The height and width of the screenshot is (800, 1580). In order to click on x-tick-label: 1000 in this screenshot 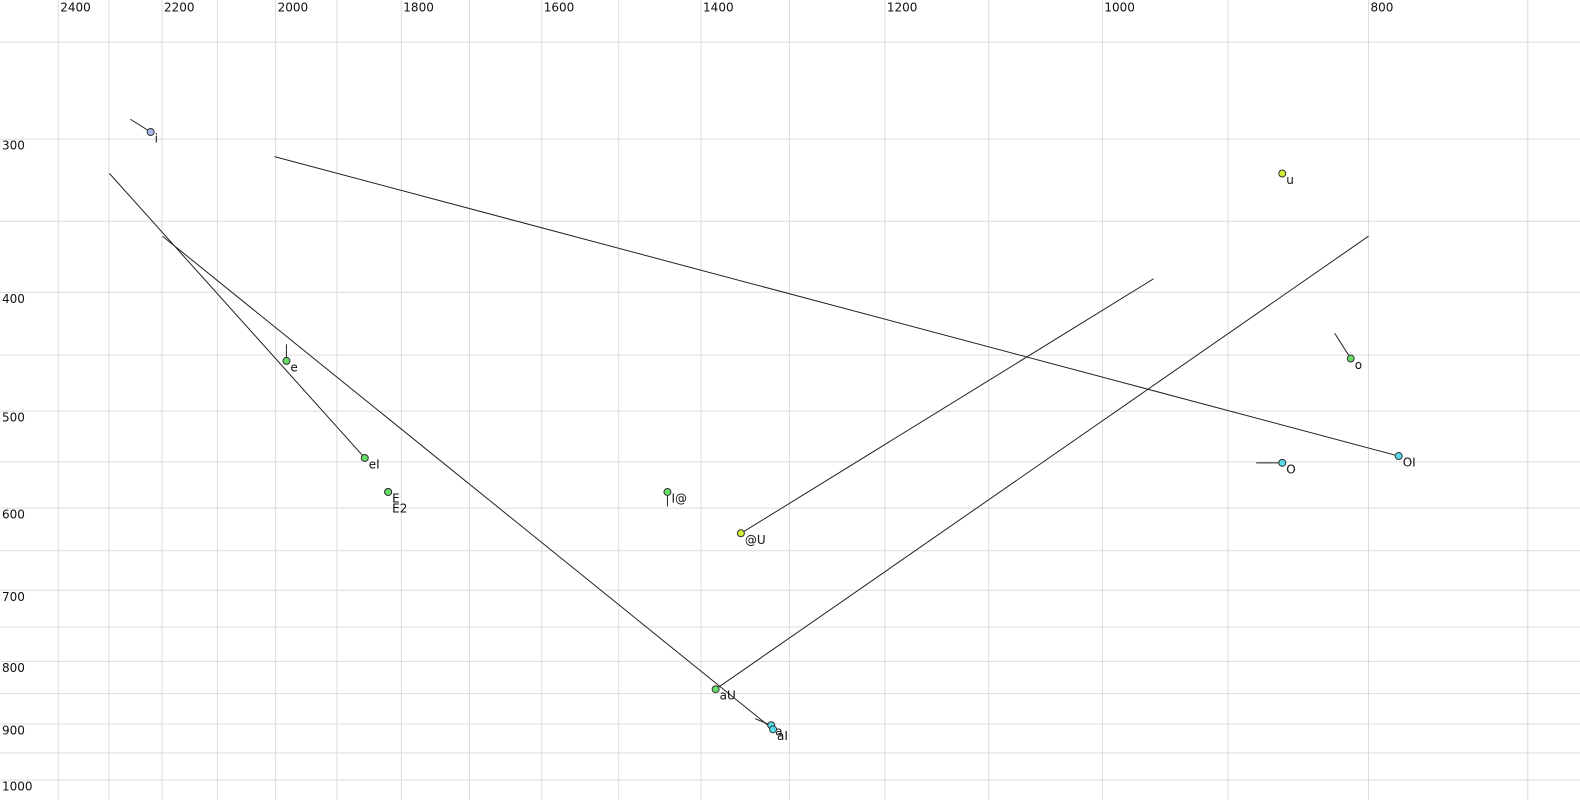, I will do `click(1119, 8)`.